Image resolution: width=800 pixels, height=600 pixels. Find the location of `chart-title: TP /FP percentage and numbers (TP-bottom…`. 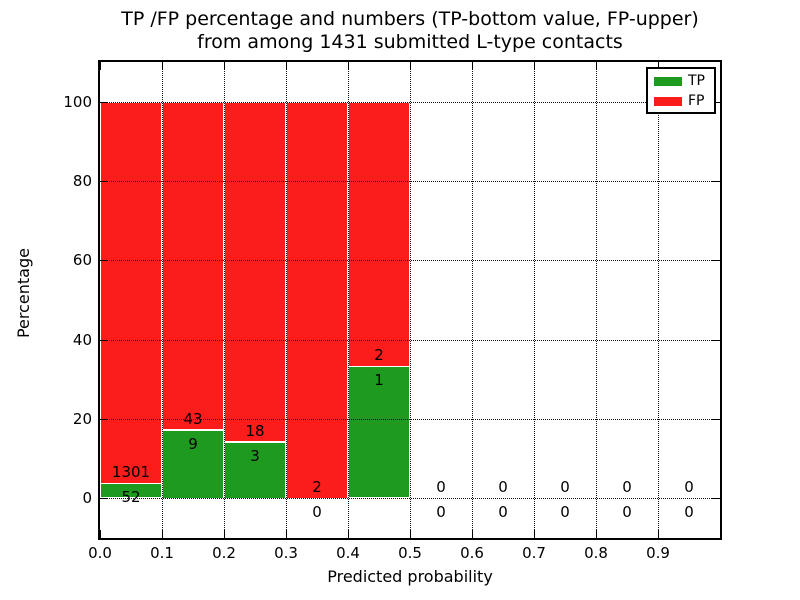

chart-title: TP /FP percentage and numbers (TP-bottom… is located at coordinates (410, 31).